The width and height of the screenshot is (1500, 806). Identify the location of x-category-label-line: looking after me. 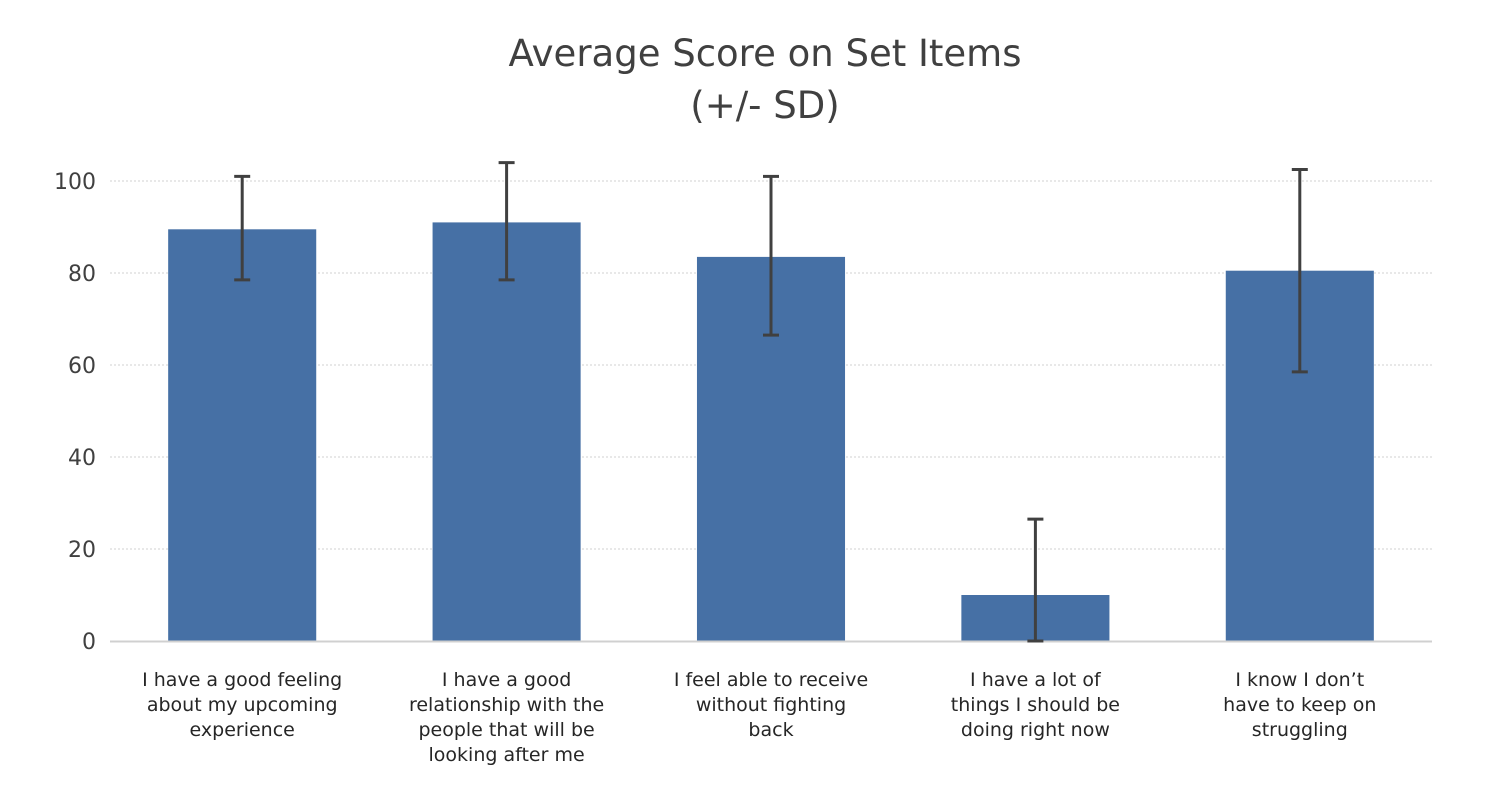
(507, 755).